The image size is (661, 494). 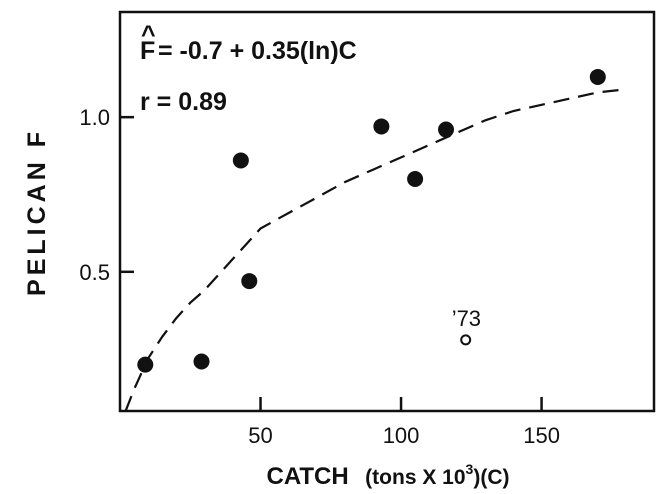 I want to click on outlier-group: ’73, so click(x=466, y=326).